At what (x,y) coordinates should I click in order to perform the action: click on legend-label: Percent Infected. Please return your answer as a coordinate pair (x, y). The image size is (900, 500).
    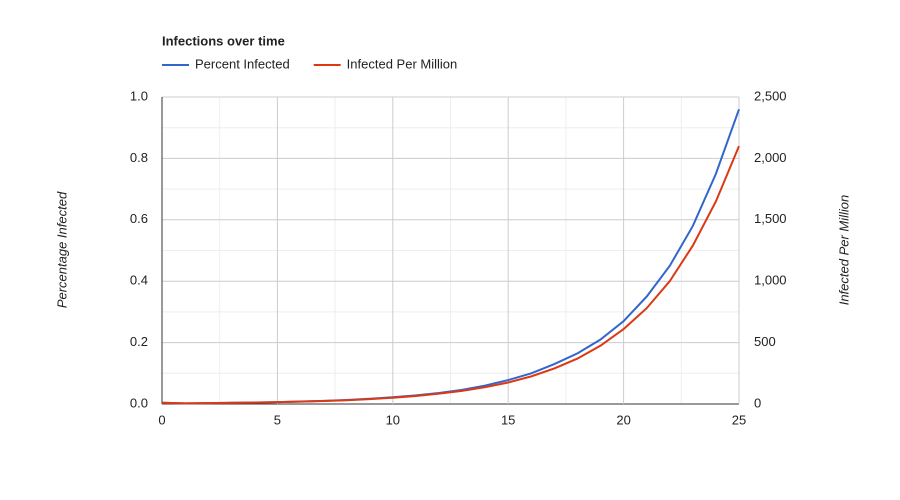
    Looking at the image, I should click on (242, 63).